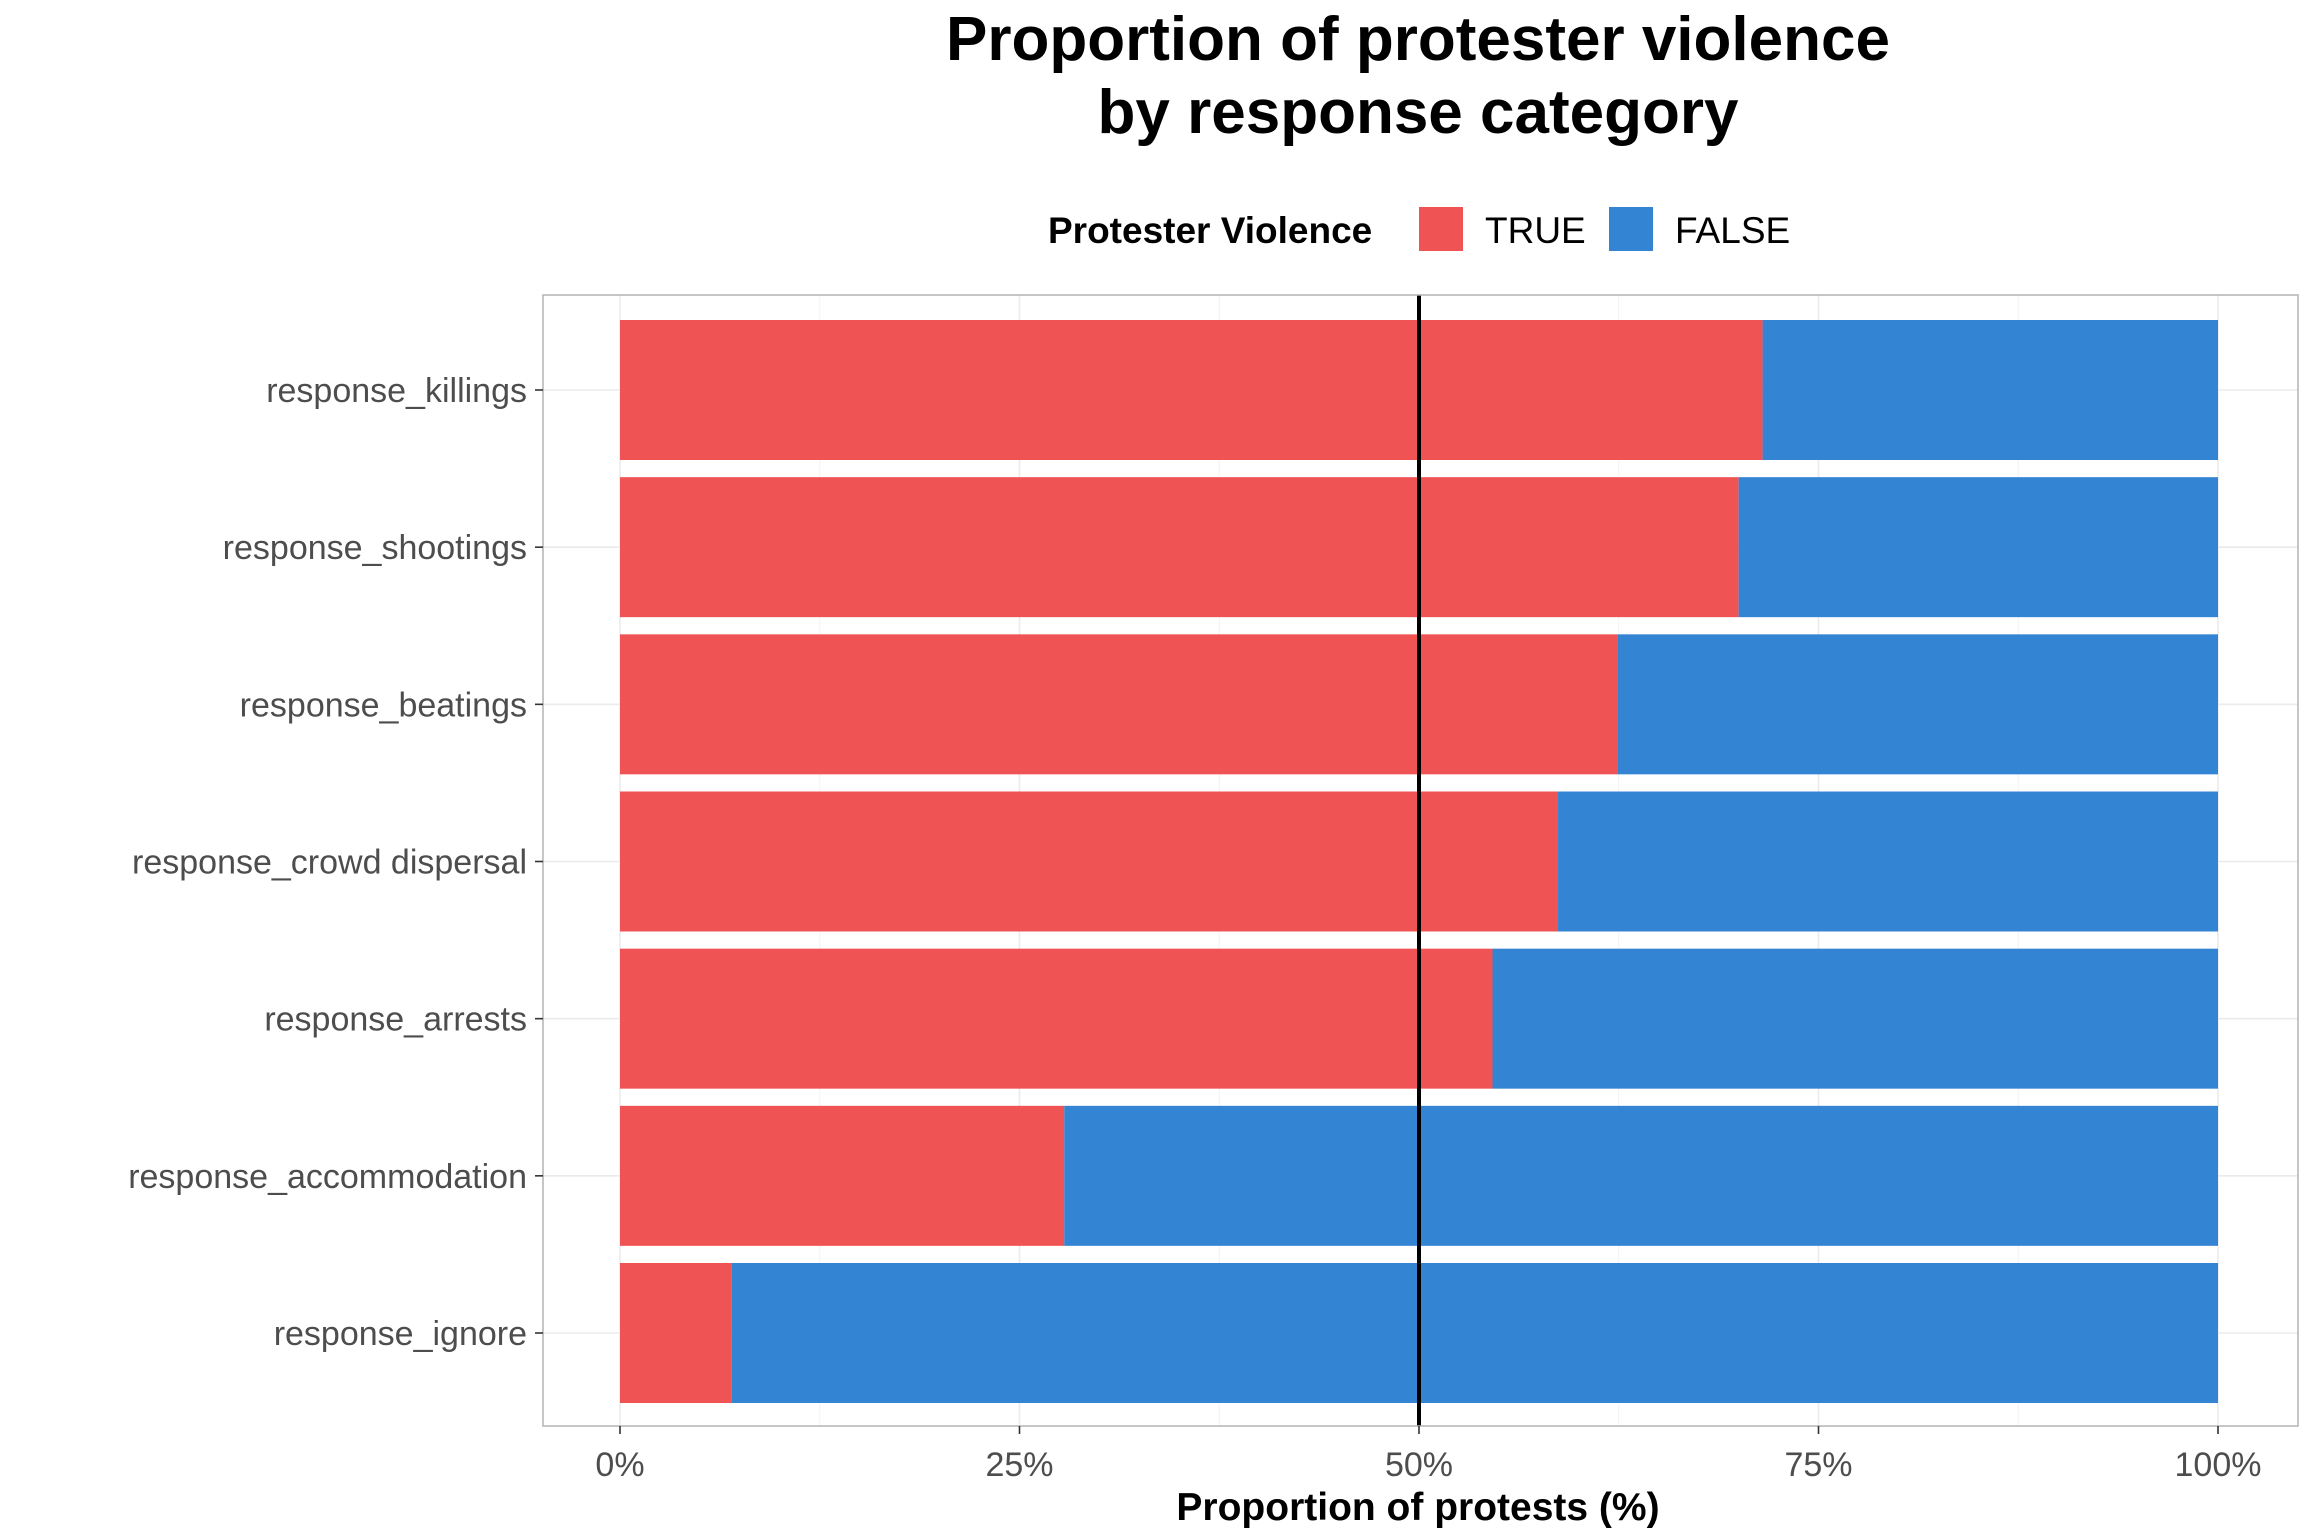 This screenshot has height=1536, width=2304. What do you see at coordinates (1441, 229) in the screenshot?
I see `legend-swatch-true` at bounding box center [1441, 229].